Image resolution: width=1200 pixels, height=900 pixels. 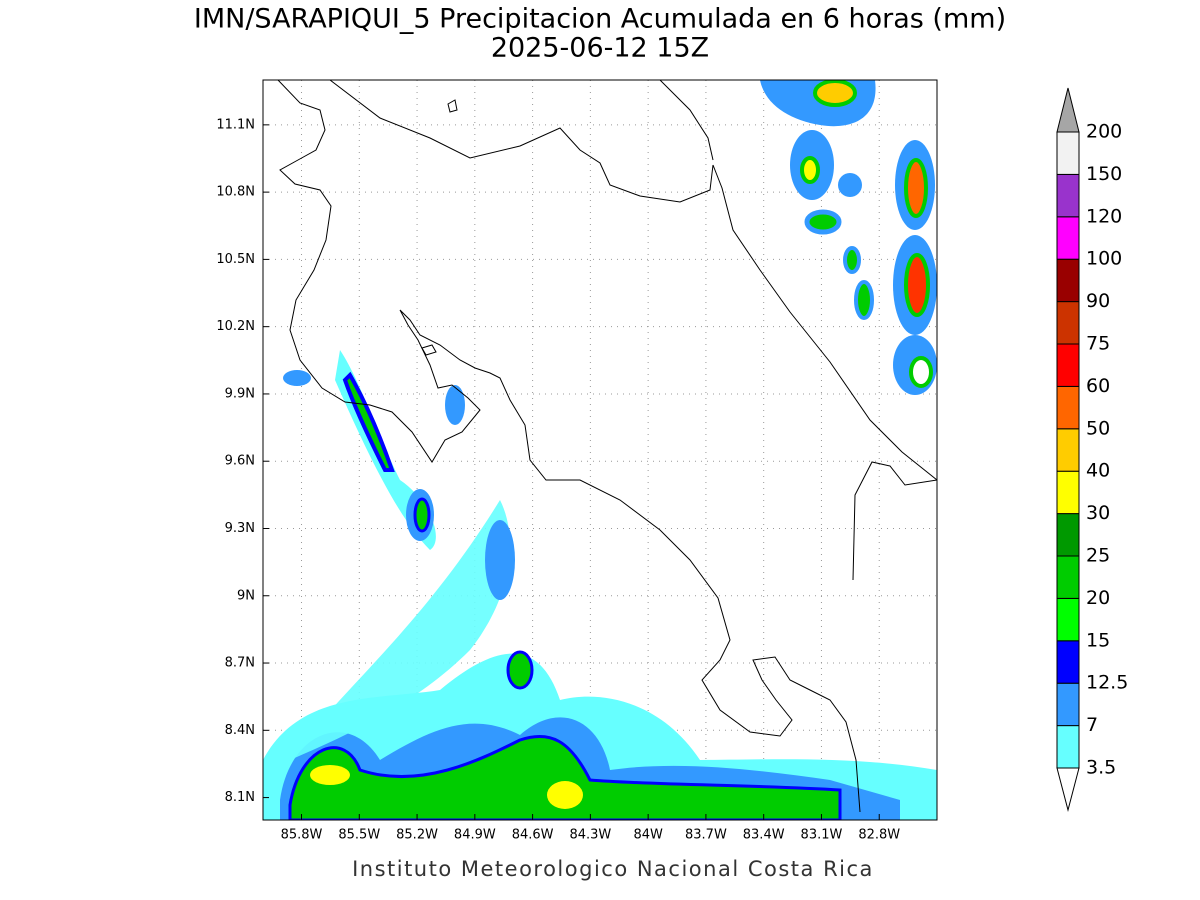 What do you see at coordinates (1098, 598) in the screenshot?
I see `colorbar-label: 20` at bounding box center [1098, 598].